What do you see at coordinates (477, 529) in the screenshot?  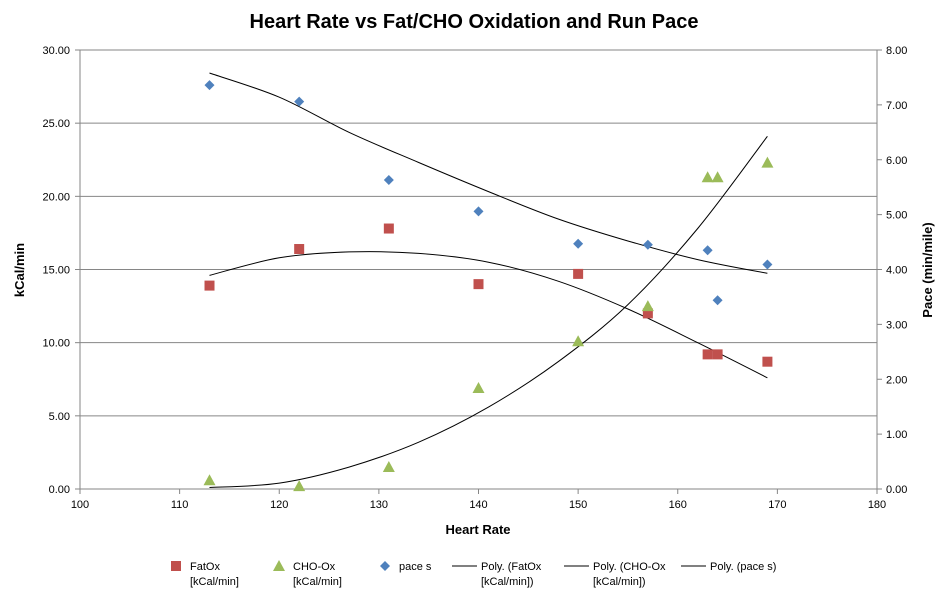 I see `x-axis-title: Heart Rate` at bounding box center [477, 529].